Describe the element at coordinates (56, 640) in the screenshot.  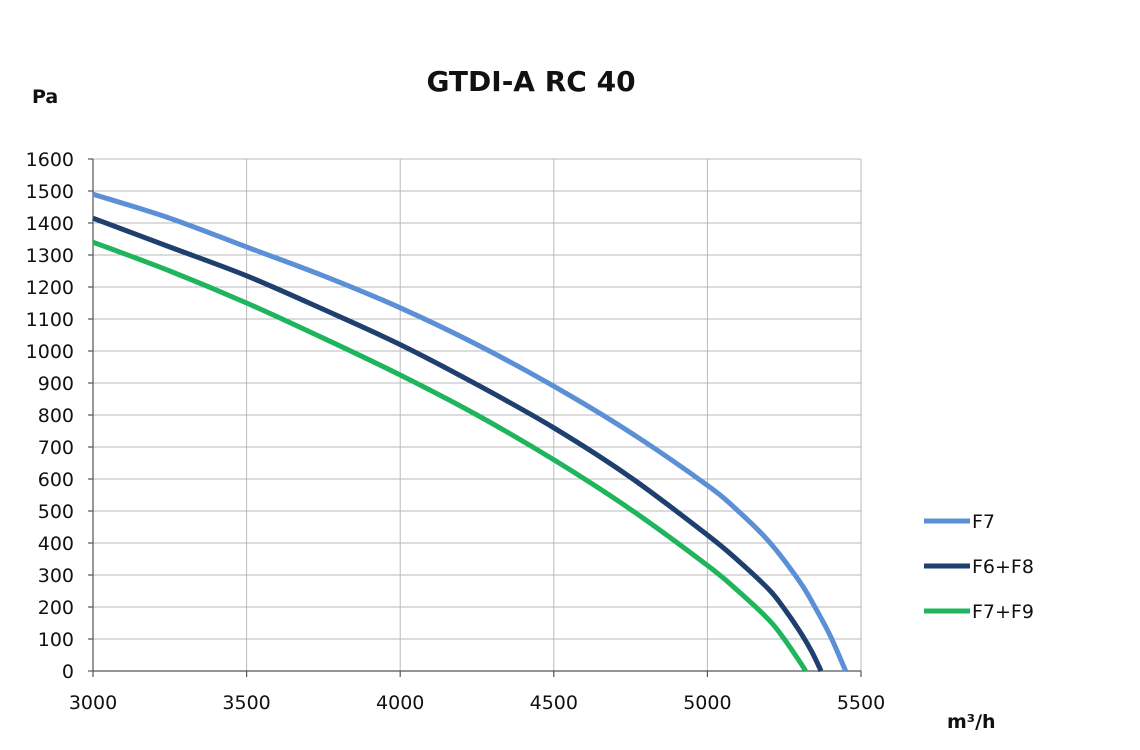
I see `y-tick-label: 100` at that location.